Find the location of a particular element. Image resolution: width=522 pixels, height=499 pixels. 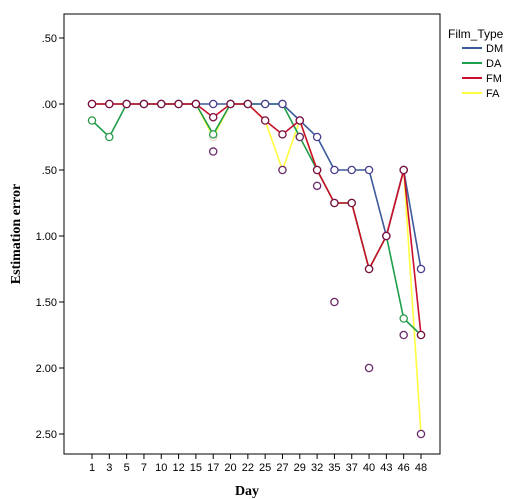

x-tick-label: 43 is located at coordinates (386, 468).